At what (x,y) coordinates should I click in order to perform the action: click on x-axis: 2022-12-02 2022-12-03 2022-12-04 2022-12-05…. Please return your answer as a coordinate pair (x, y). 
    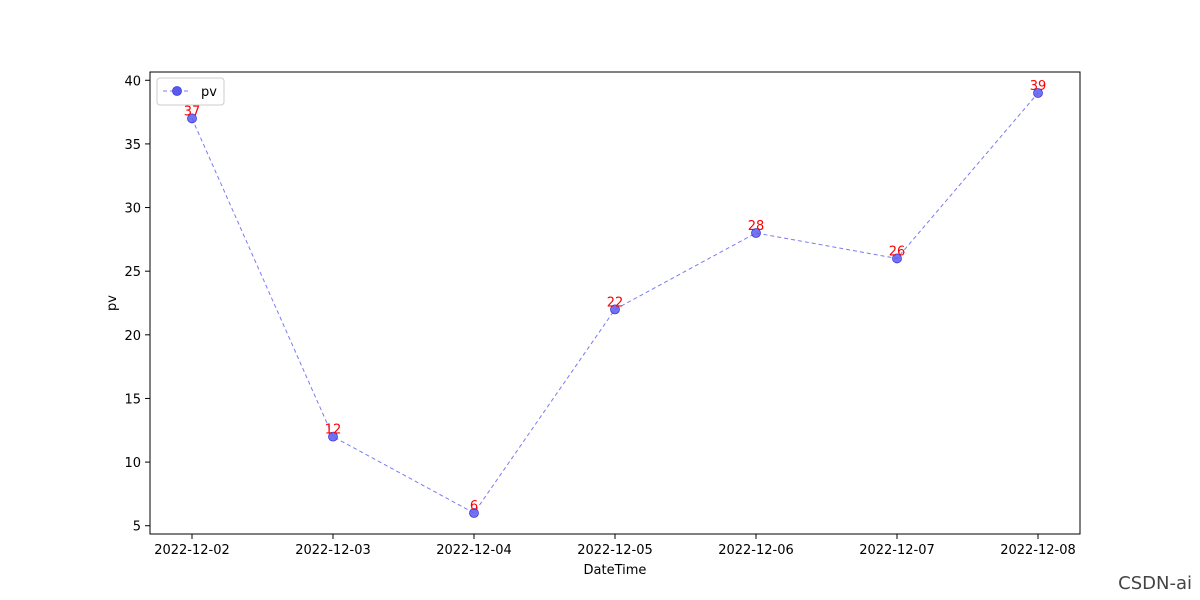
    Looking at the image, I should click on (615, 546).